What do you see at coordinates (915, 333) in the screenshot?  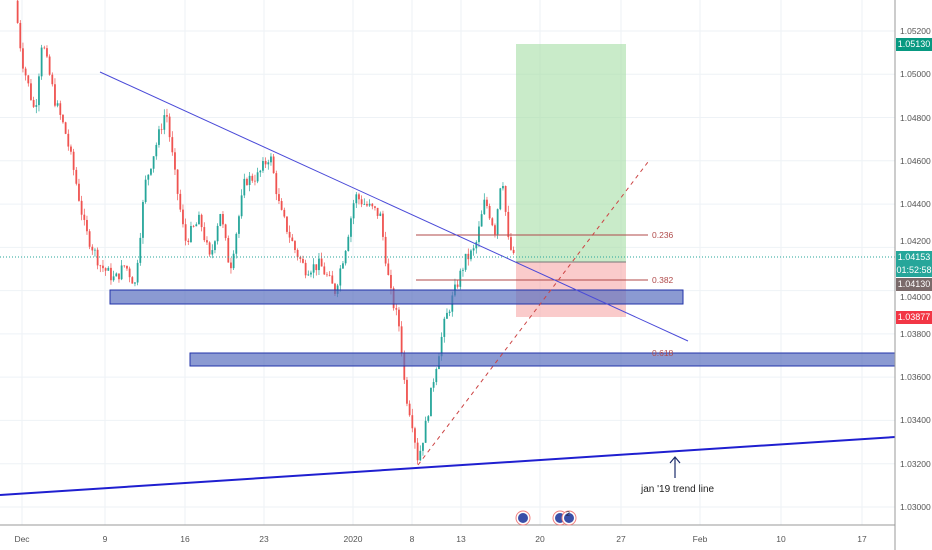 I see `price-tick: 1.03800` at bounding box center [915, 333].